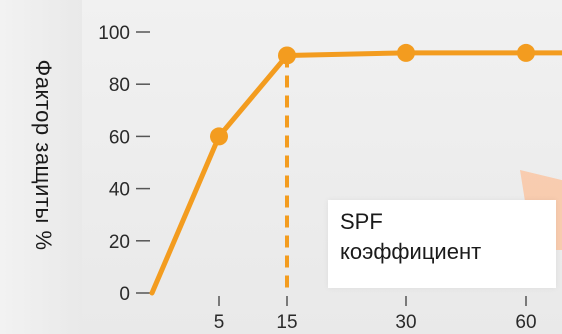 The image size is (562, 334). I want to click on x-axis-ticks: 5 15 30 60, so click(375, 314).